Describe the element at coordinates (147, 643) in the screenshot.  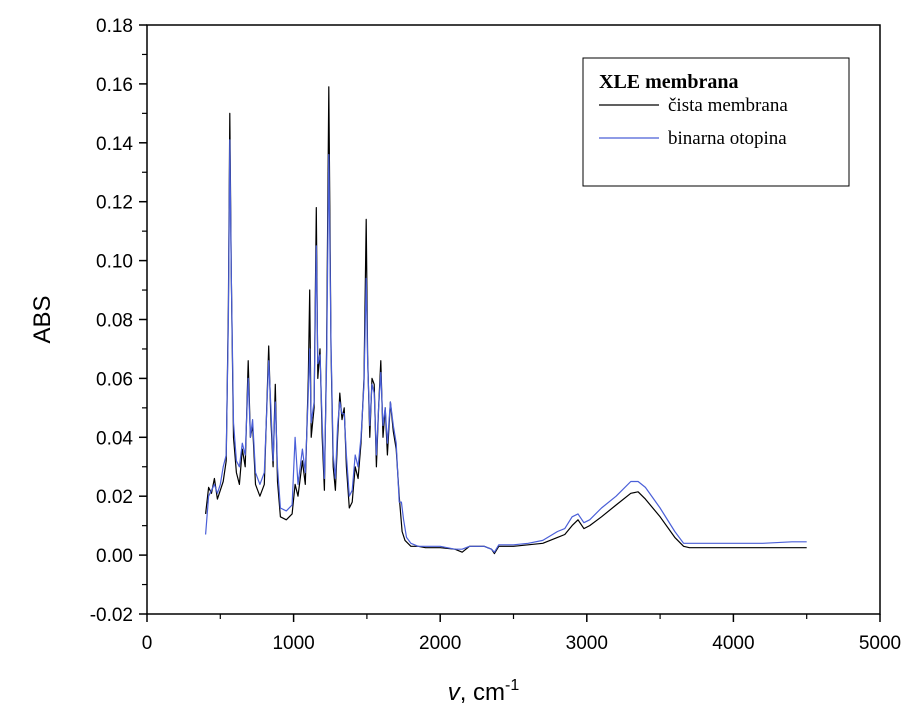
I see `x-tick-label: 0` at that location.